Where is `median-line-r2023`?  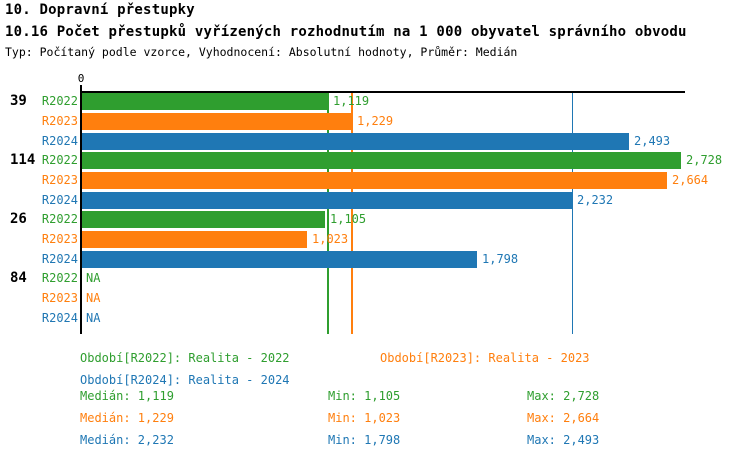 median-line-r2023 is located at coordinates (352, 213).